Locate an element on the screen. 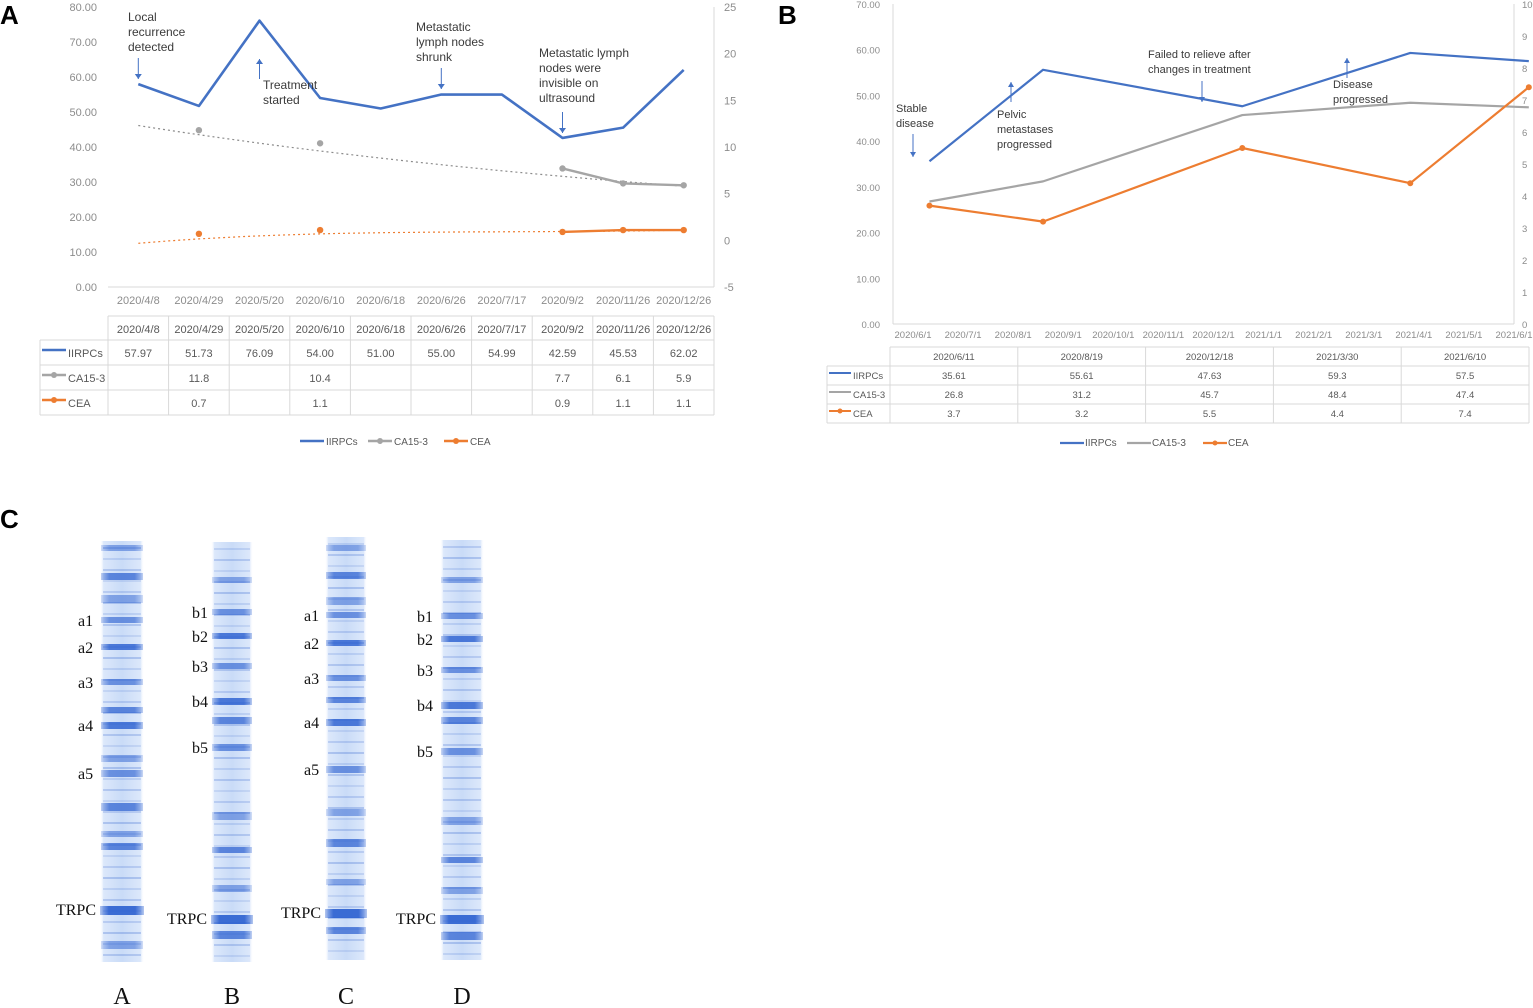 The width and height of the screenshot is (1533, 1008). table-header-cell: 2020/12/26 is located at coordinates (683, 330).